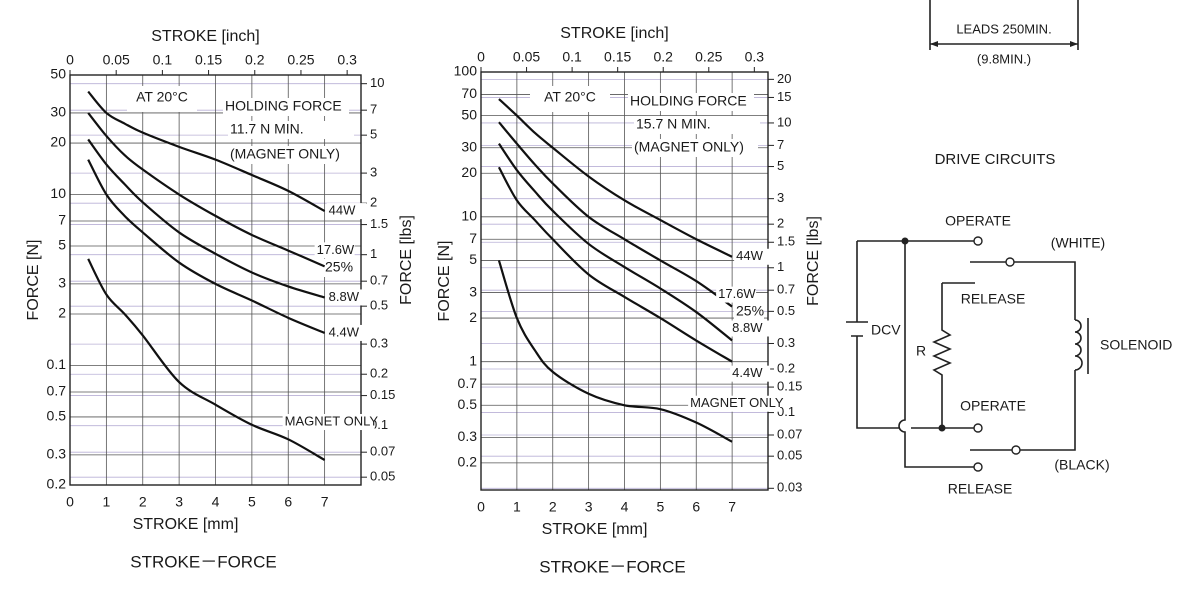  What do you see at coordinates (186, 524) in the screenshot?
I see `x-axis-label: STROKE [mm]` at bounding box center [186, 524].